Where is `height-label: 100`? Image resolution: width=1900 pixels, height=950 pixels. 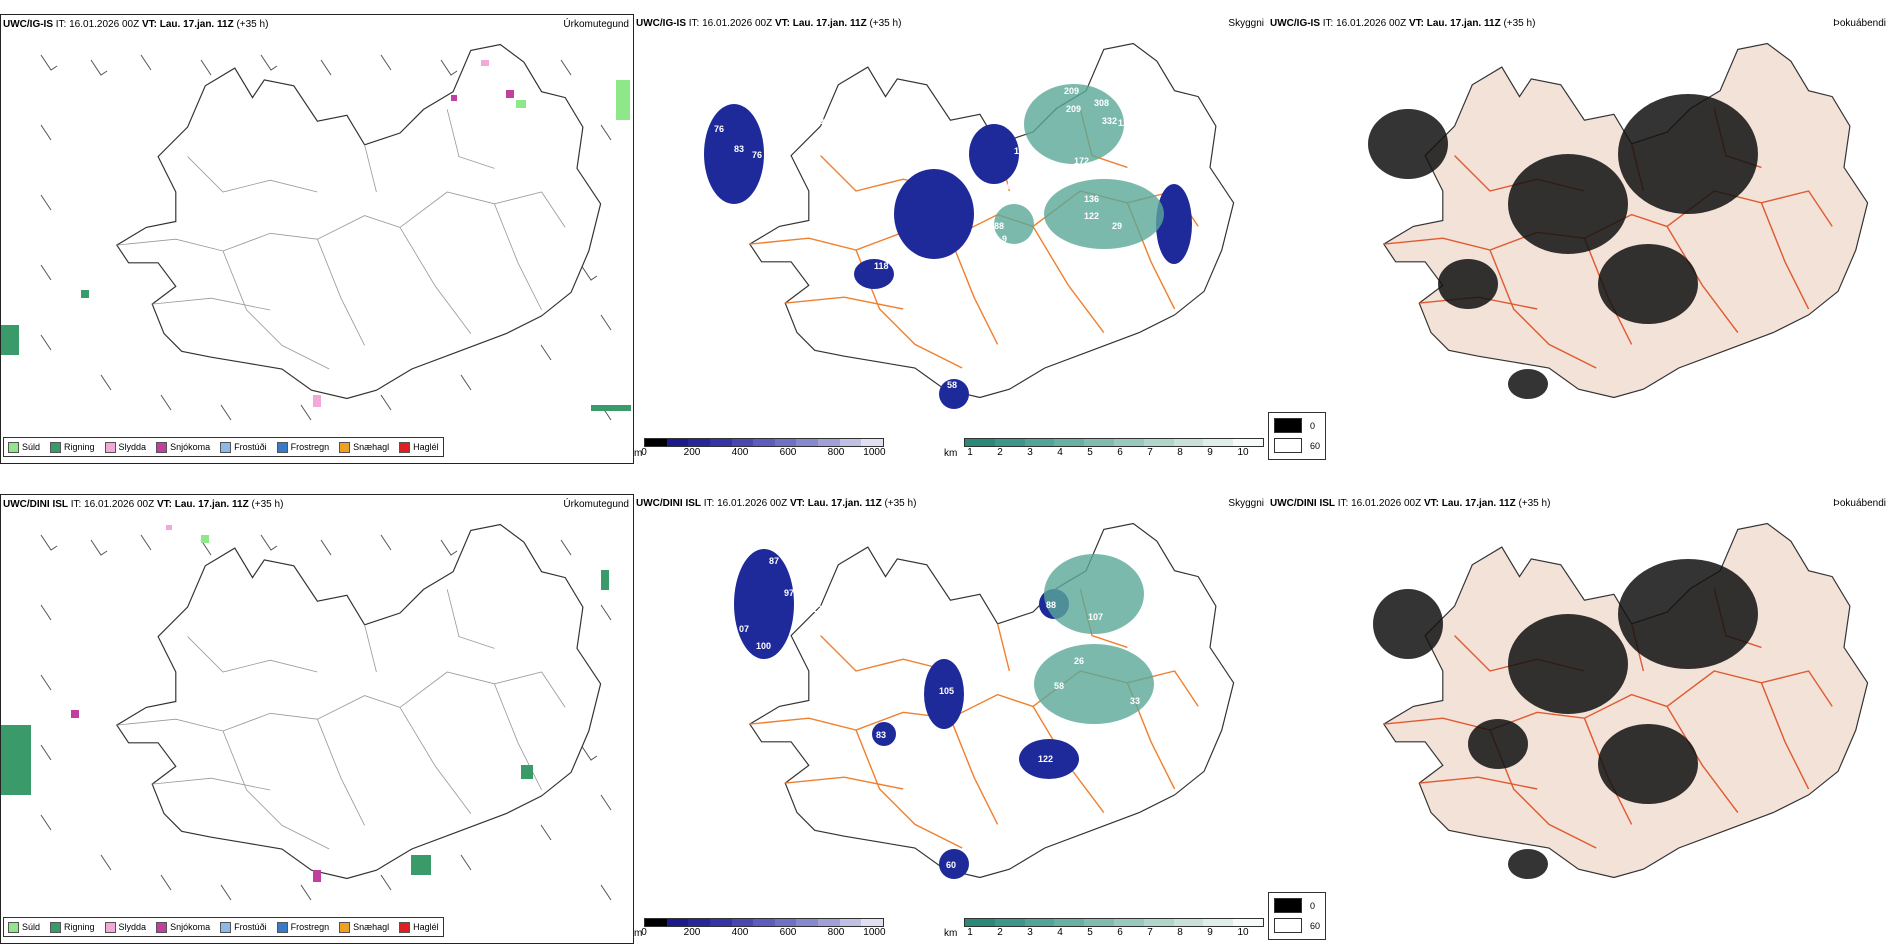
height-label: 100 is located at coordinates (763, 646).